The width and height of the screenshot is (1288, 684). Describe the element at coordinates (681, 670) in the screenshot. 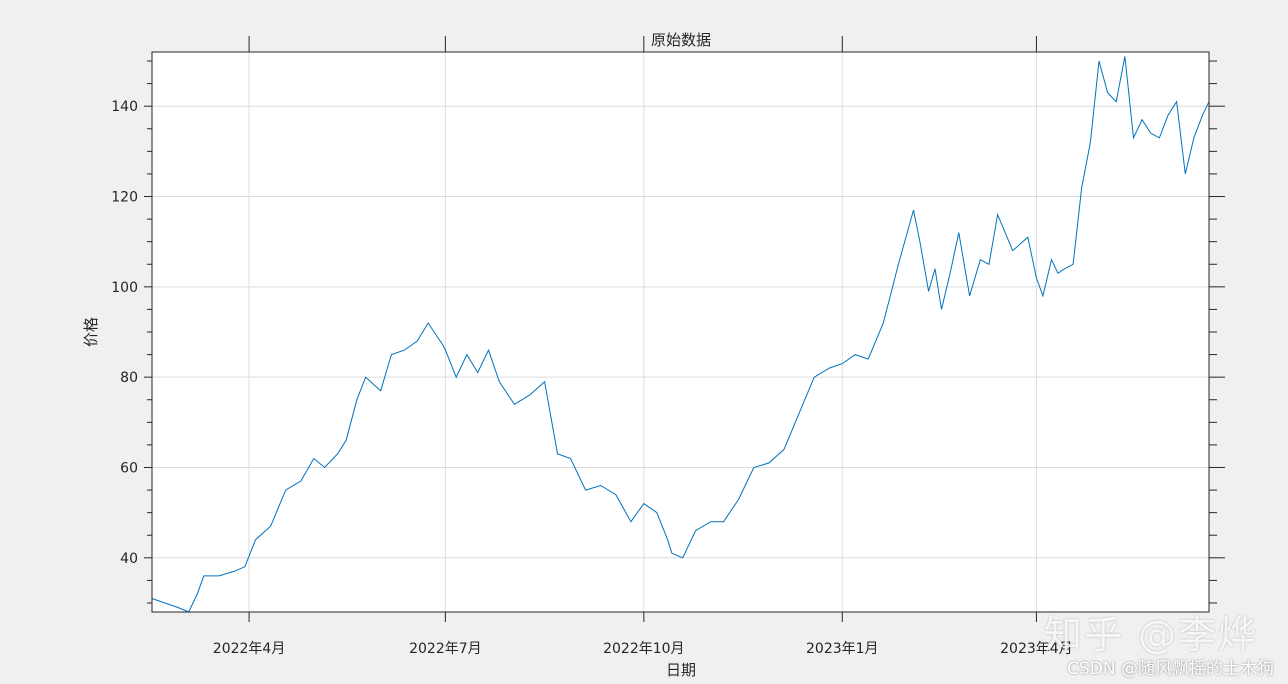

I see `x-axis-label: 日期` at that location.